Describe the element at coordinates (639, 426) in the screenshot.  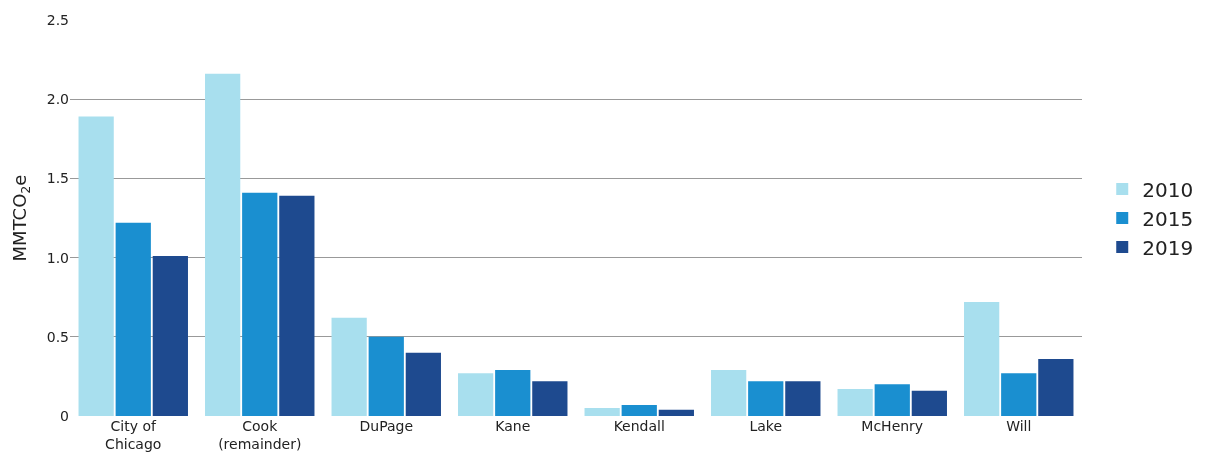
I see `x-tick-label: Kendall` at that location.